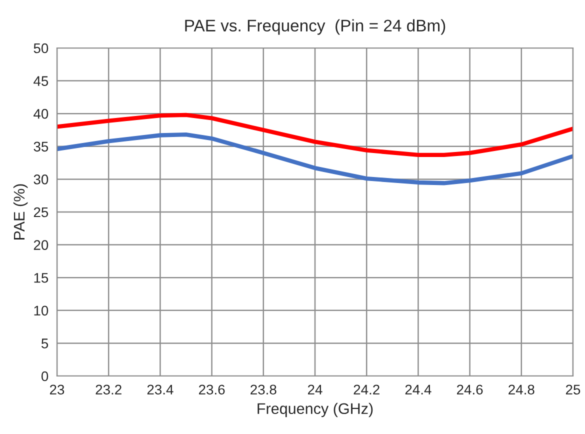 Image resolution: width=585 pixels, height=434 pixels. I want to click on x-tick-label: 24.8, so click(521, 389).